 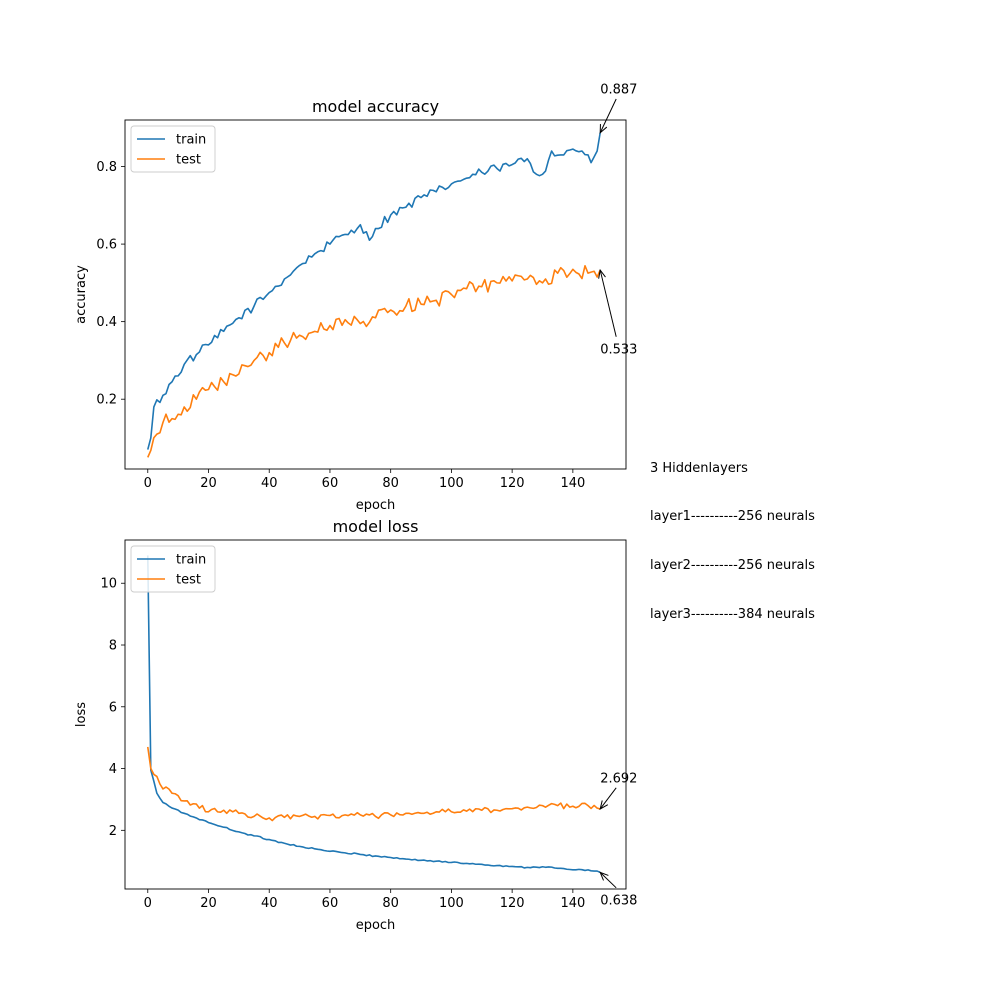 What do you see at coordinates (732, 566) in the screenshot?
I see `note-line: layer2----------256 neurals` at bounding box center [732, 566].